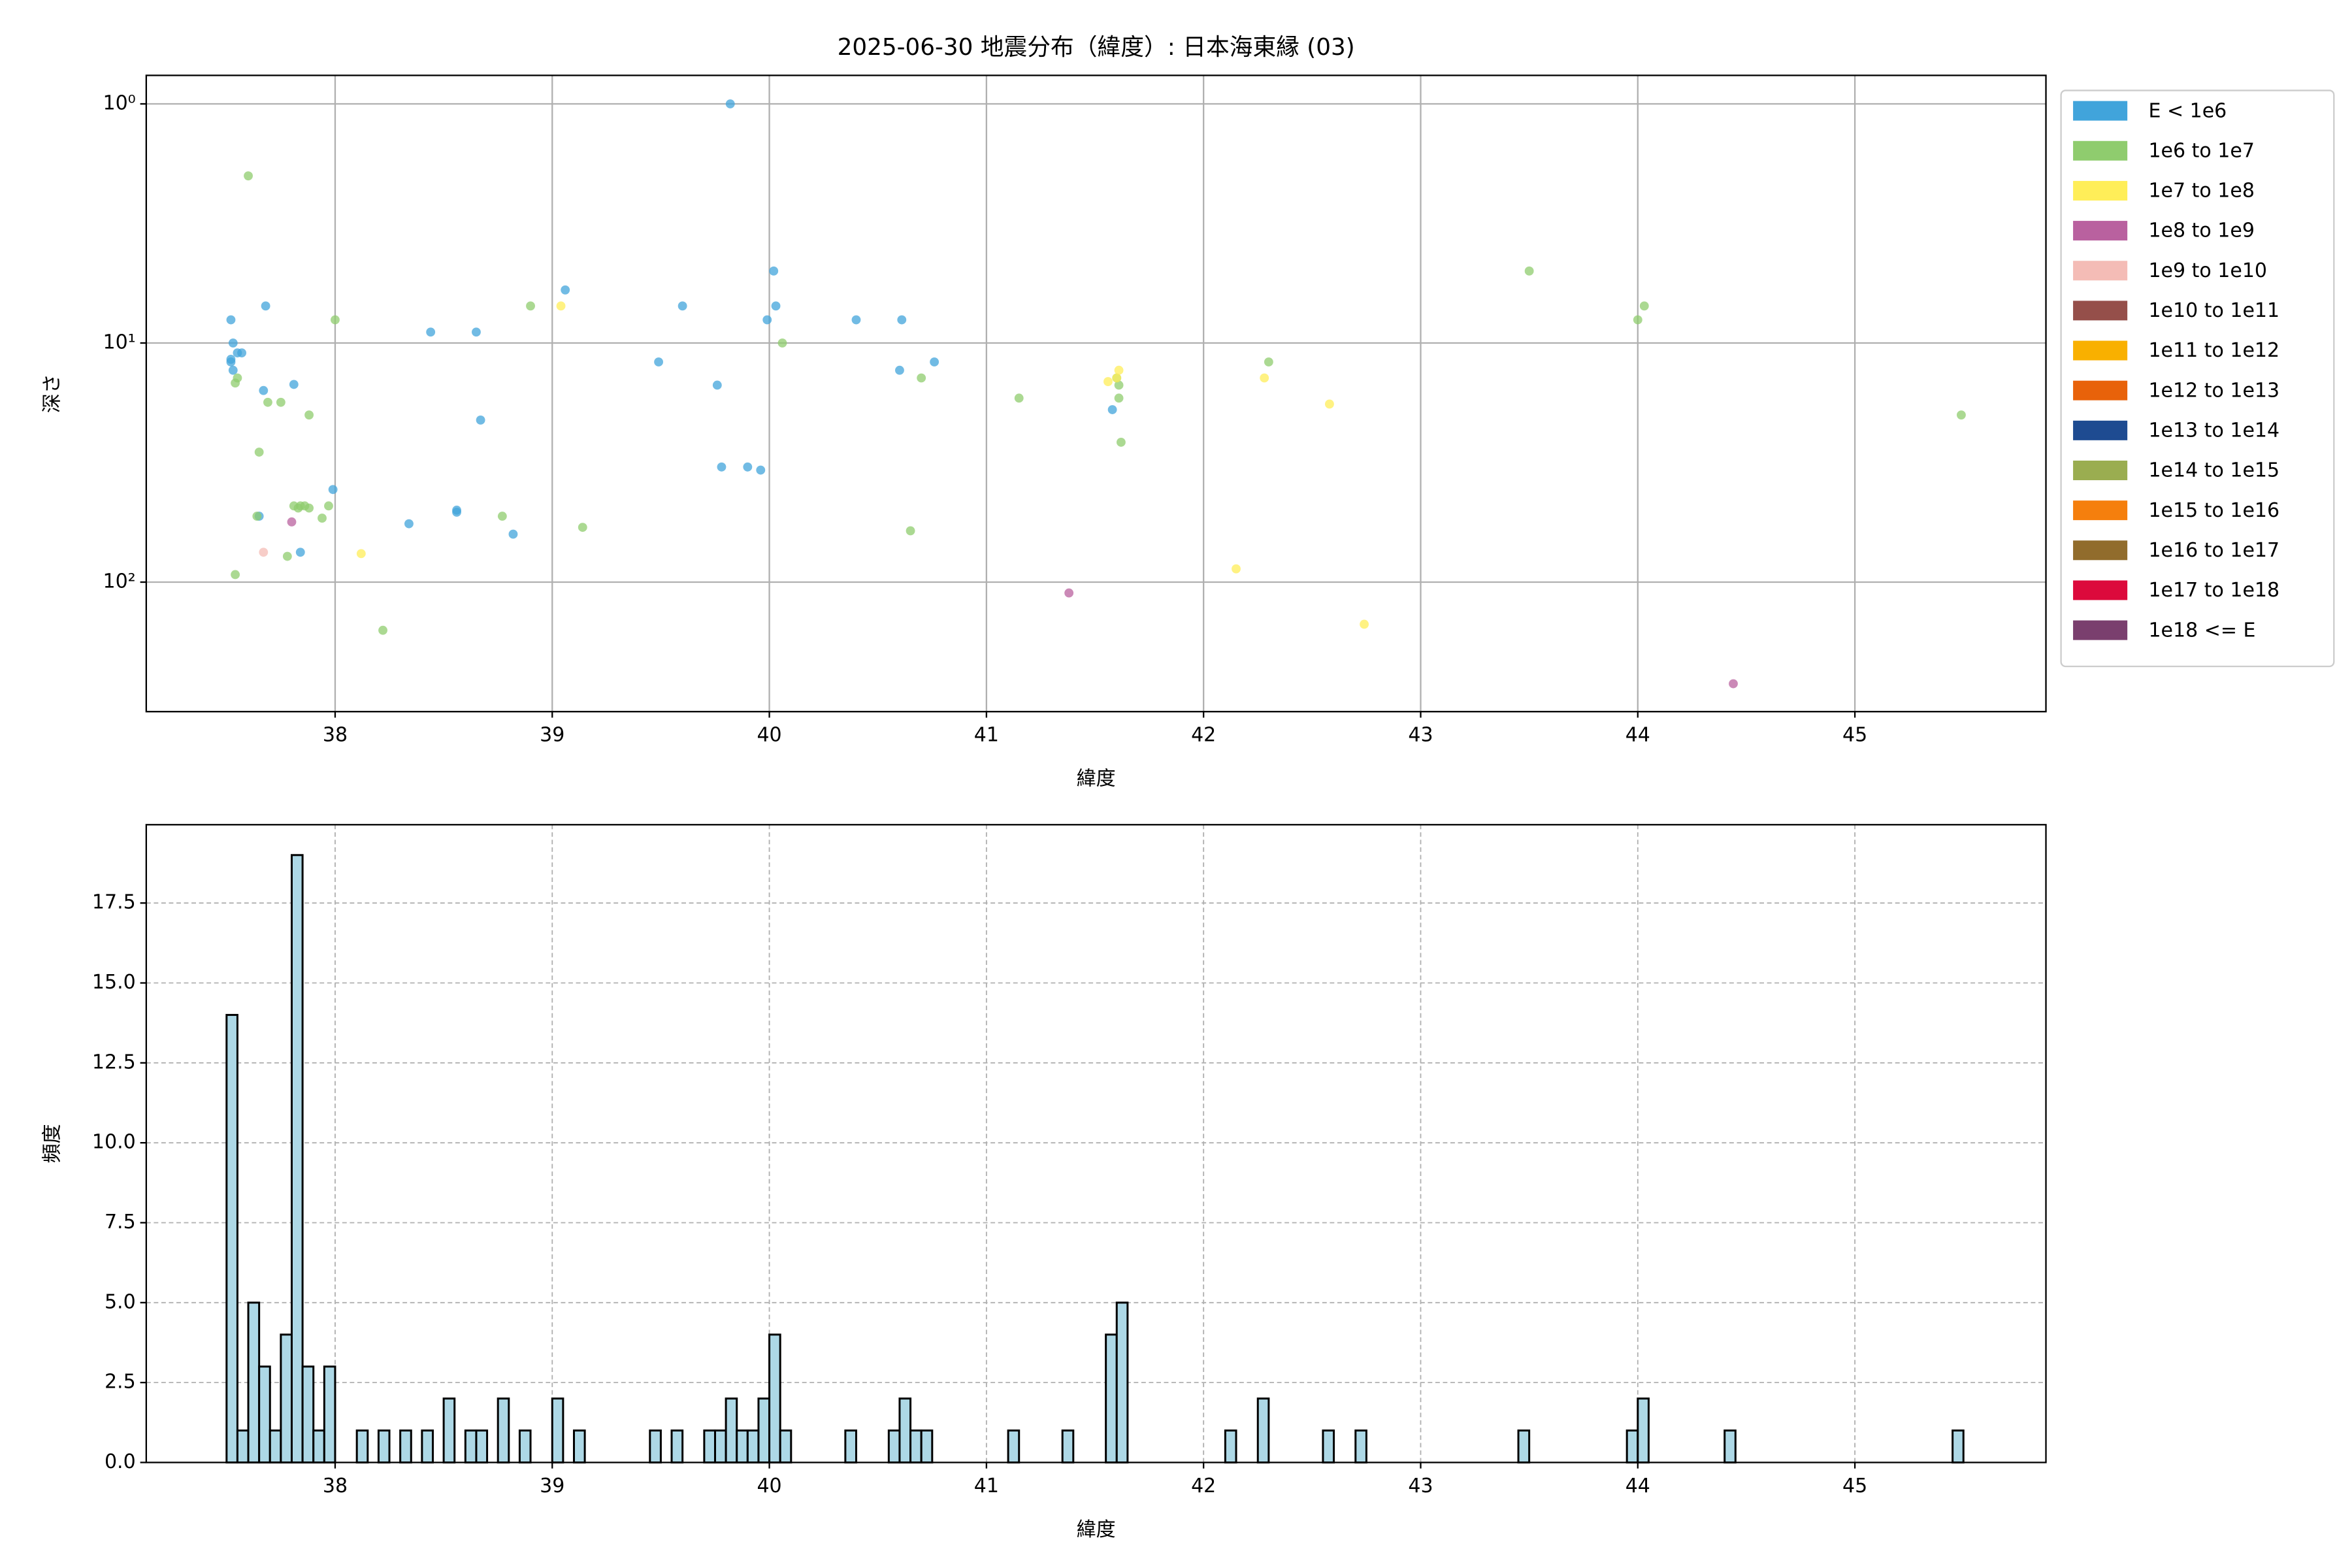 The width and height of the screenshot is (2352, 1568). What do you see at coordinates (2213, 550) in the screenshot?
I see `legend-label: 1e16 to 1e17` at bounding box center [2213, 550].